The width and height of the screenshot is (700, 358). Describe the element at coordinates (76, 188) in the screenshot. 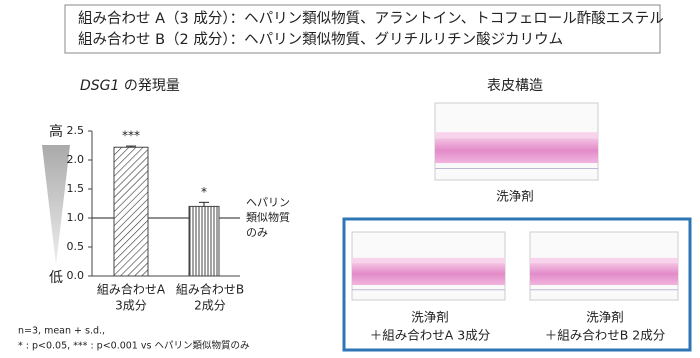

I see `y-tick-label: 1.5` at that location.